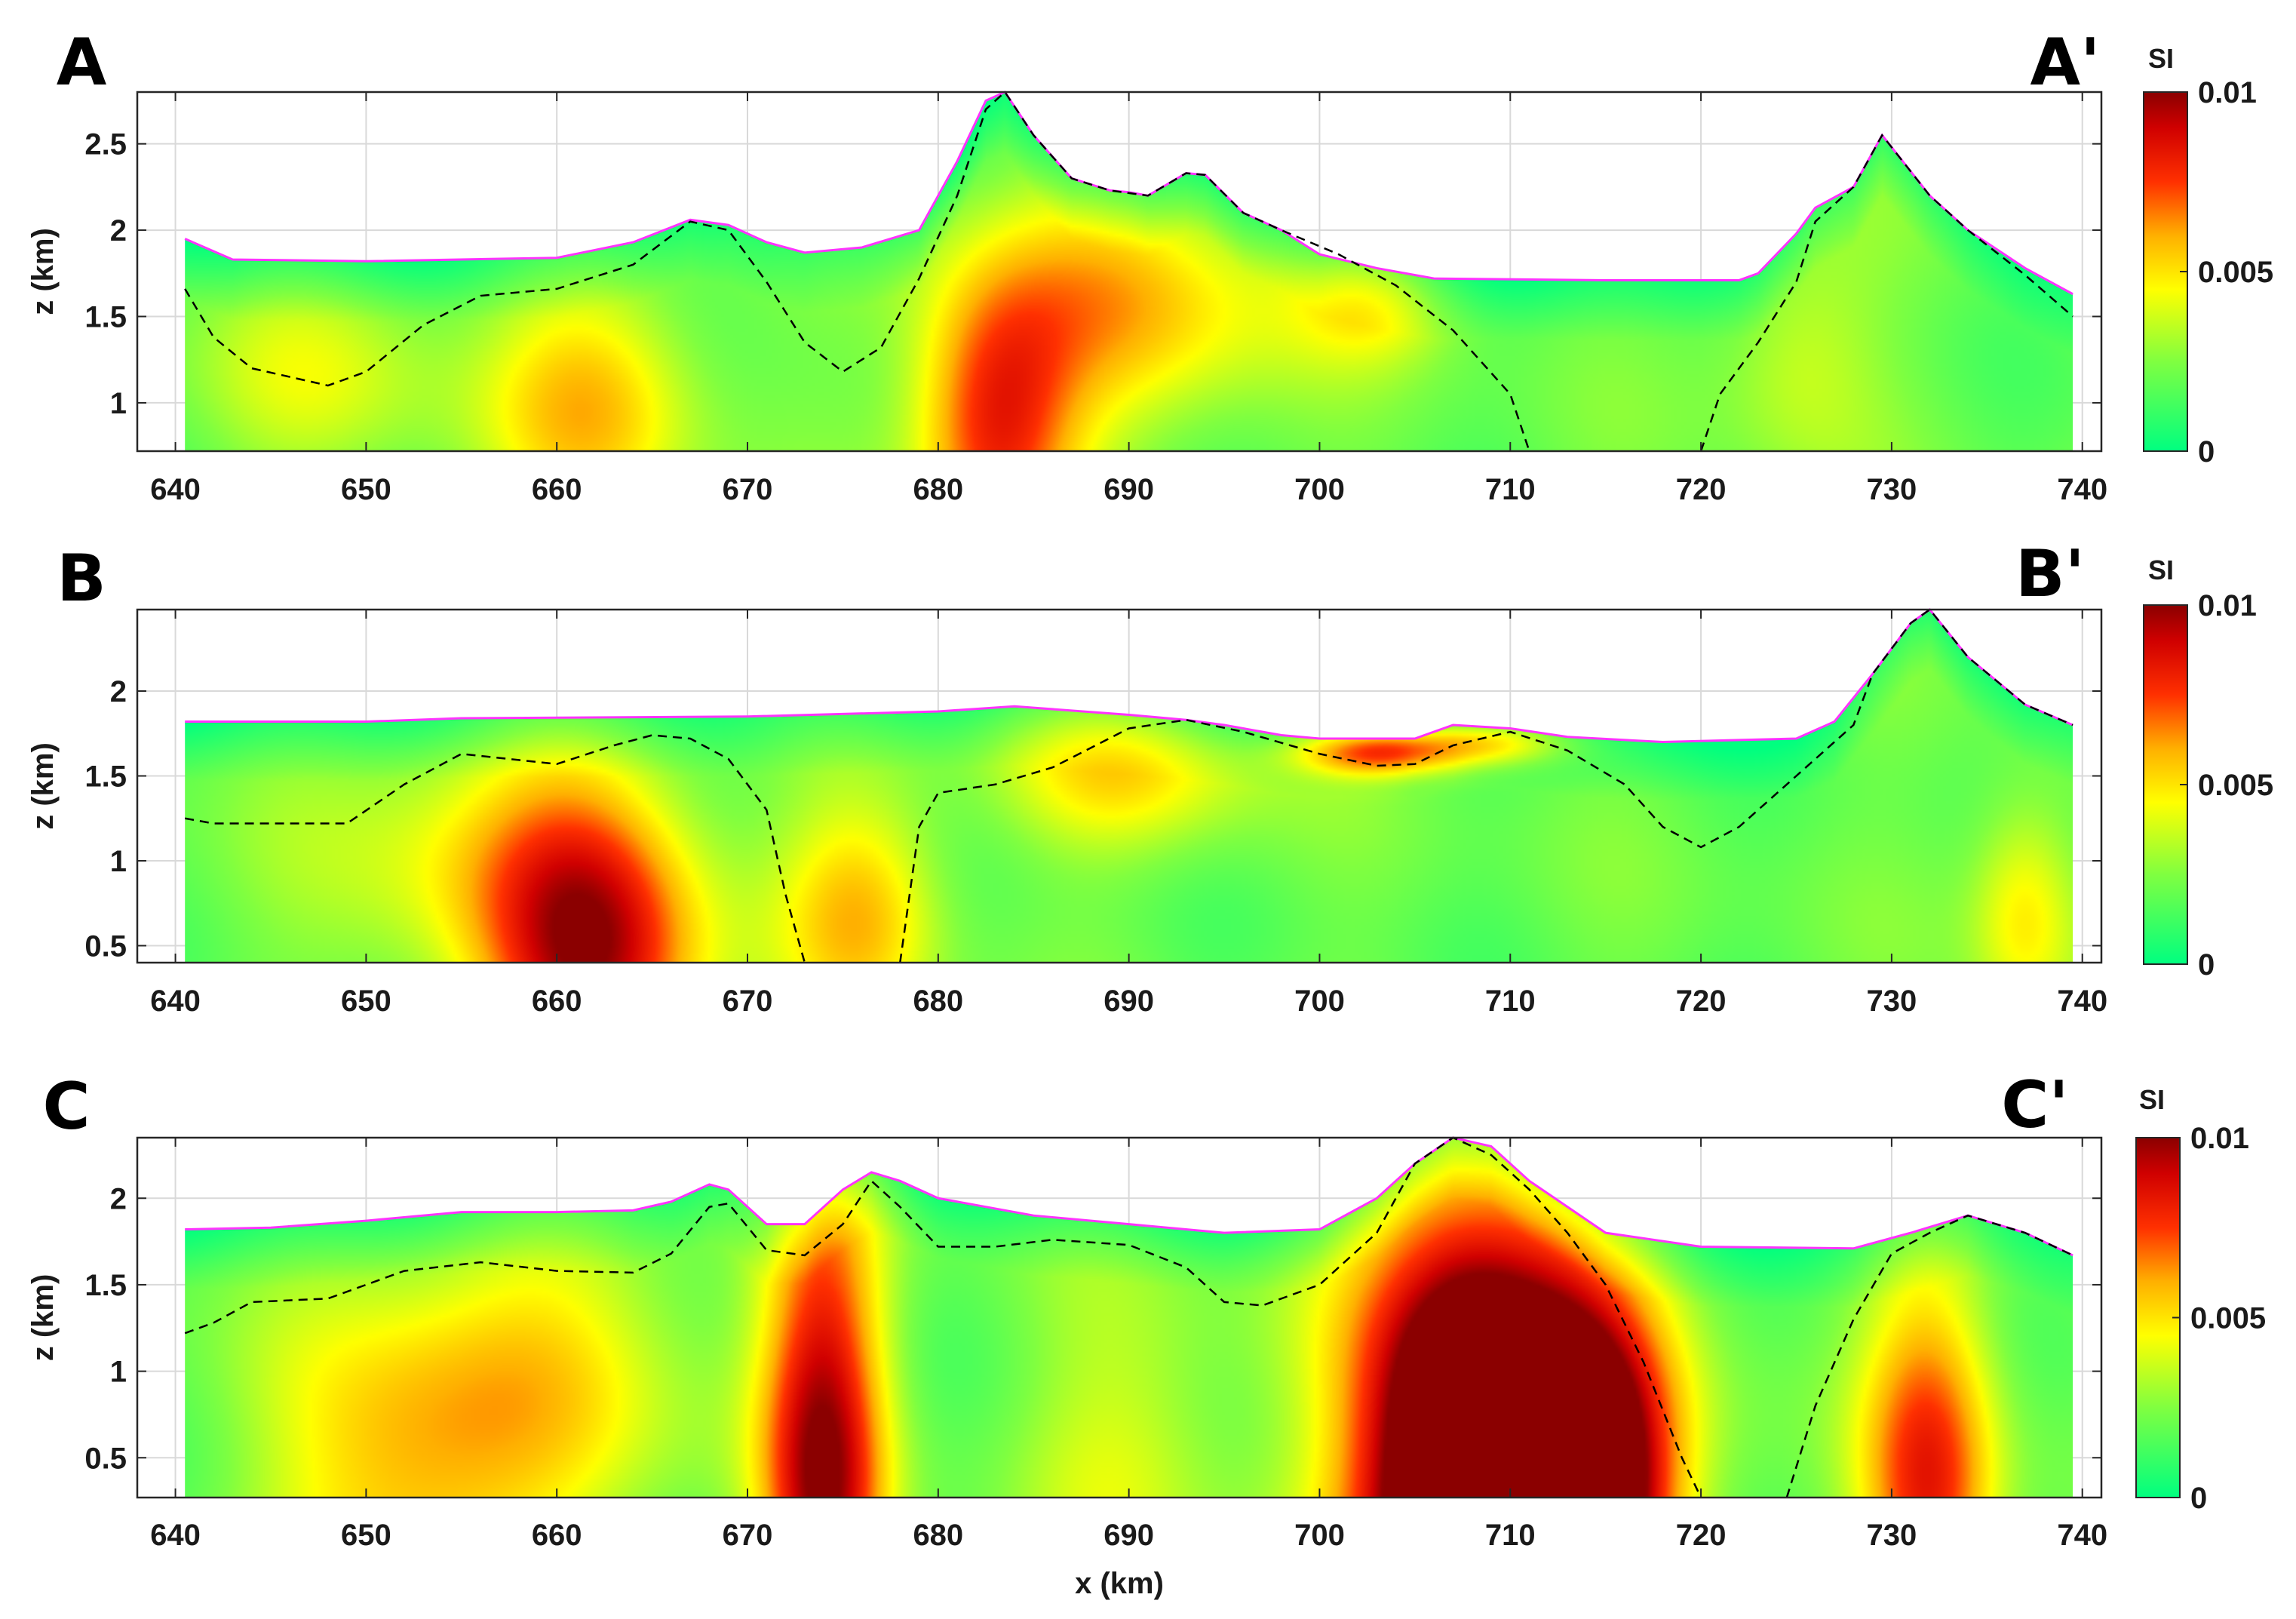 This screenshot has height=1619, width=2296. I want to click on profile-start-label: A, so click(82, 63).